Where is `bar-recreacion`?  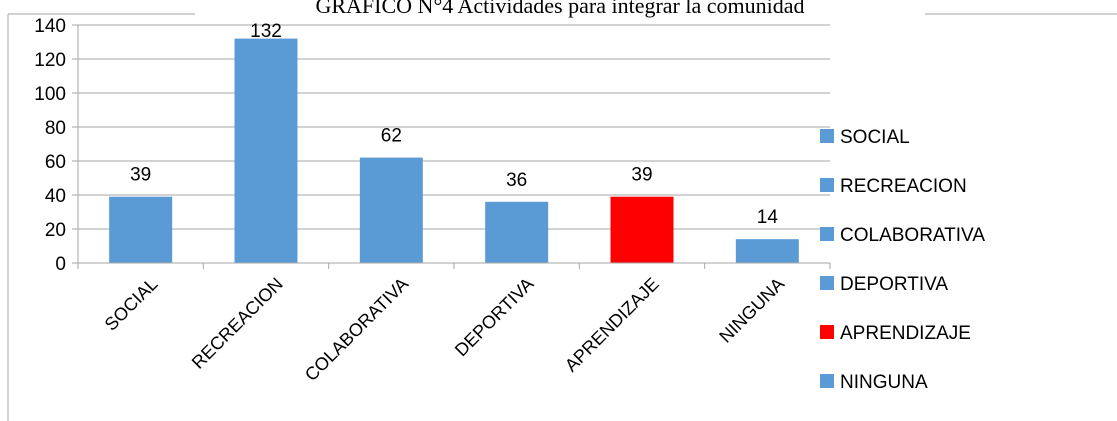
bar-recreacion is located at coordinates (266, 150).